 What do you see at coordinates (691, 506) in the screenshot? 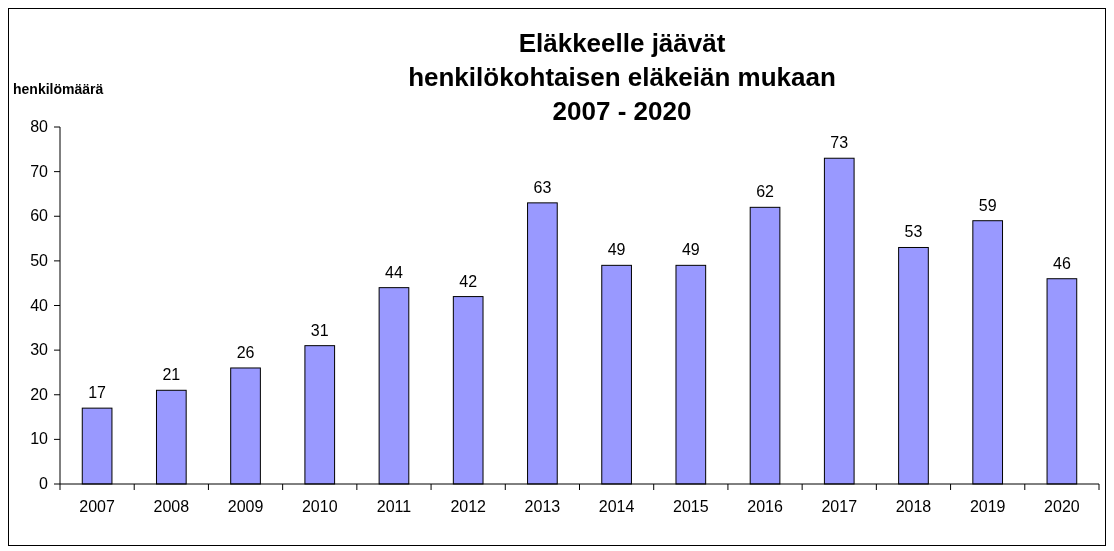
I see `x-tick-label: 2015` at bounding box center [691, 506].